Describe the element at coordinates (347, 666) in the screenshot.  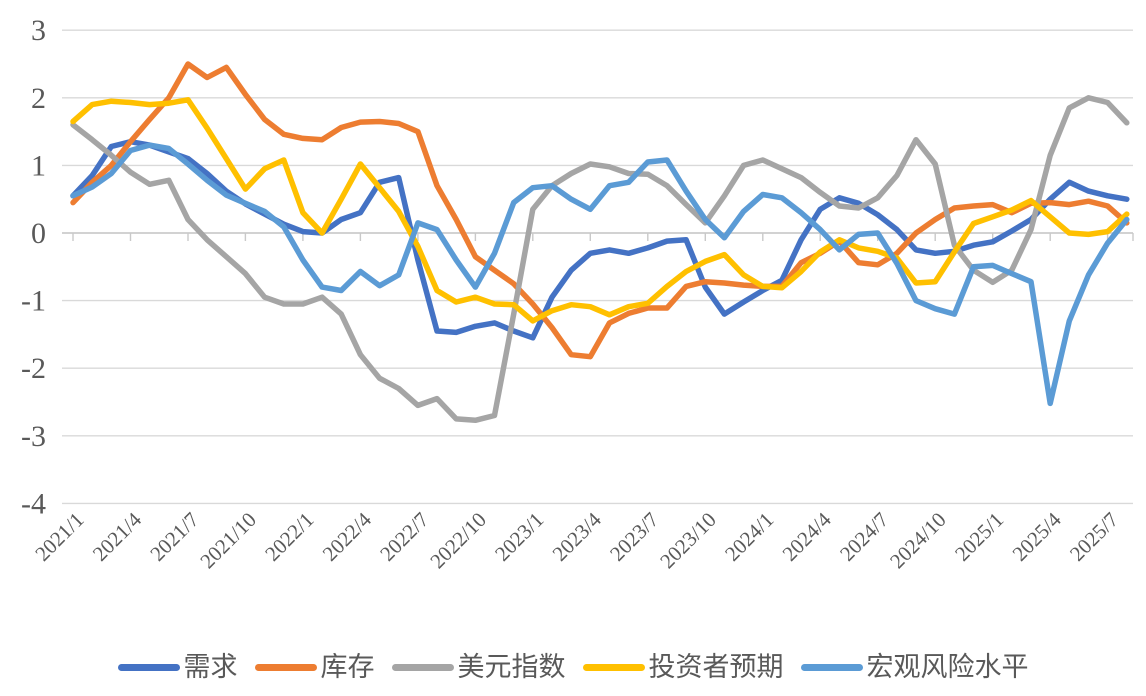
I see `legend-label: 库存` at that location.